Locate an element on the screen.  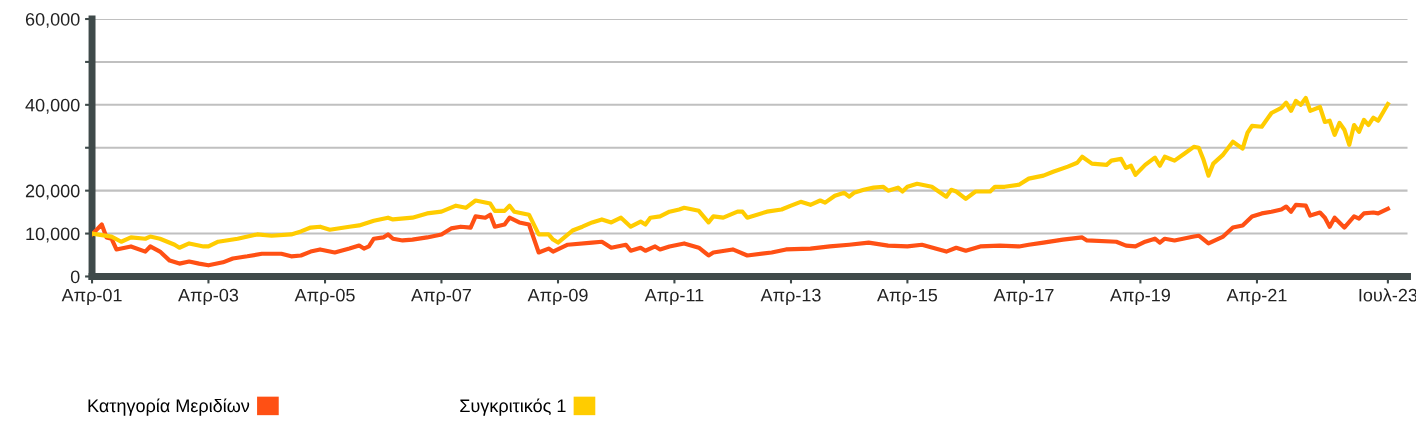
y-tick-label: 20,000 is located at coordinates (52, 192).